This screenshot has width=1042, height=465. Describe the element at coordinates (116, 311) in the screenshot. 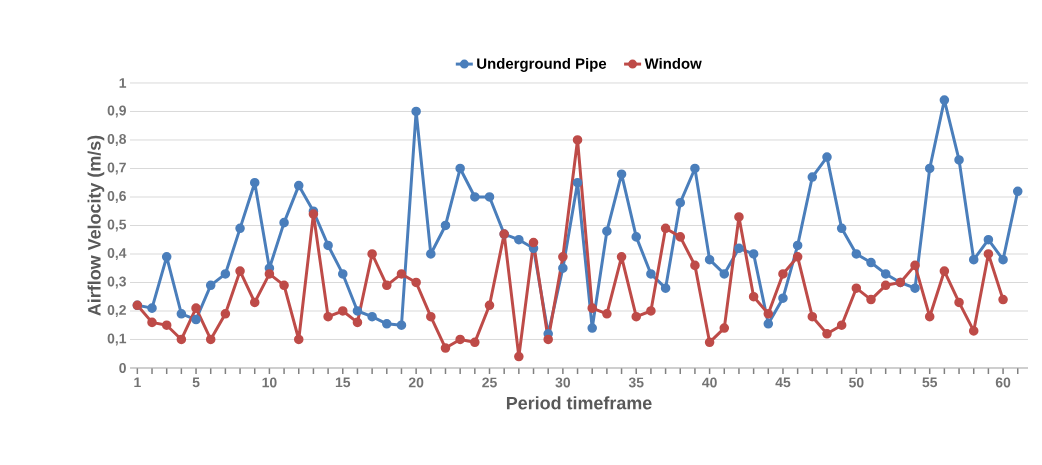

I see `y-tick-label: 0,2` at that location.